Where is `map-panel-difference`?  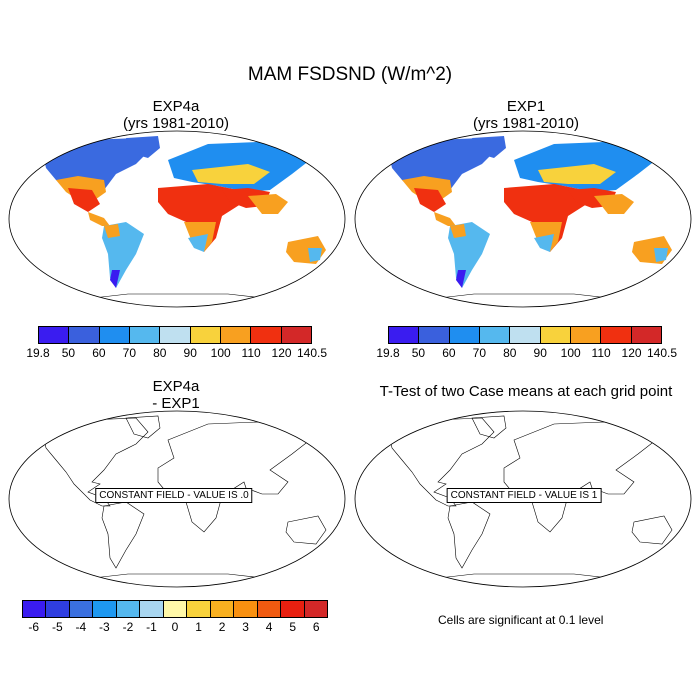 map-panel-difference is located at coordinates (177, 499).